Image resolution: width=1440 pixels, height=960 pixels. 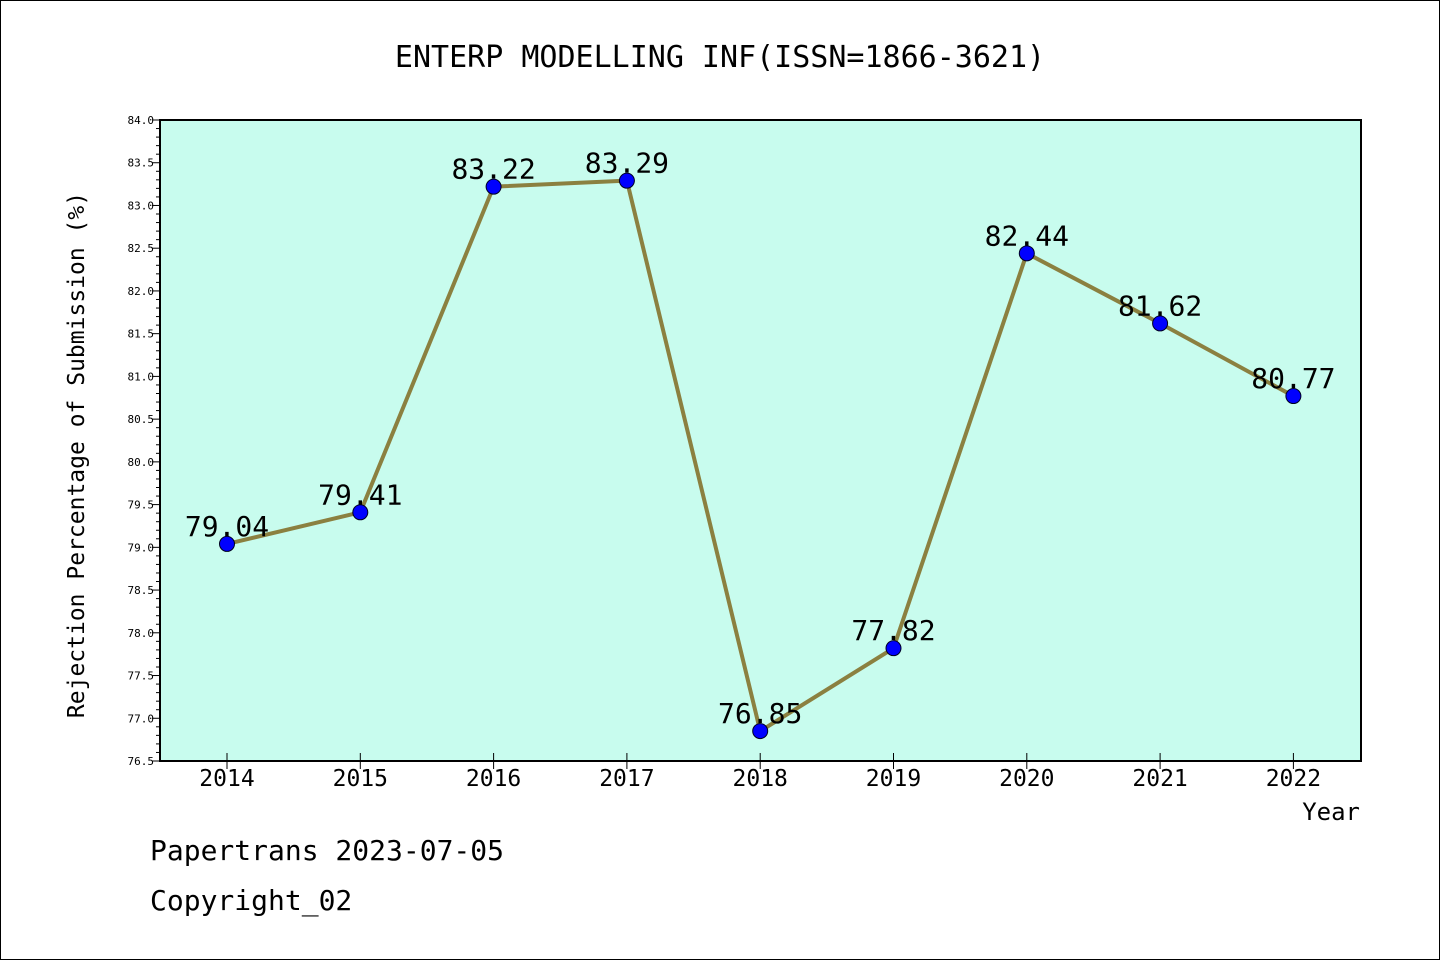 I want to click on y-tick-label: 83.5, so click(x=141, y=163).